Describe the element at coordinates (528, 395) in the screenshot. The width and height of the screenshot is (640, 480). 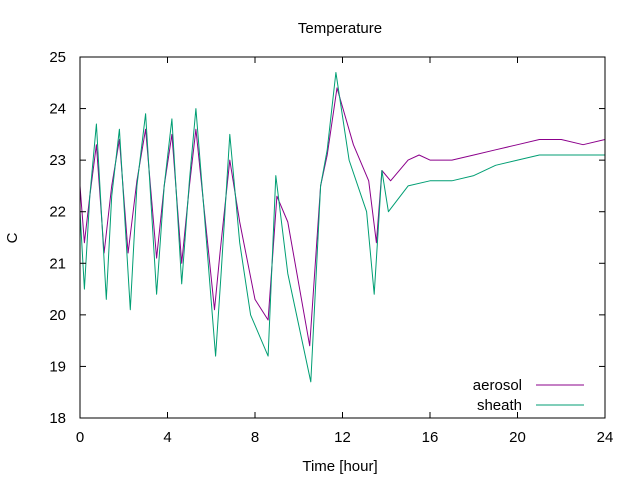
I see `legend: aerosol sheath` at that location.